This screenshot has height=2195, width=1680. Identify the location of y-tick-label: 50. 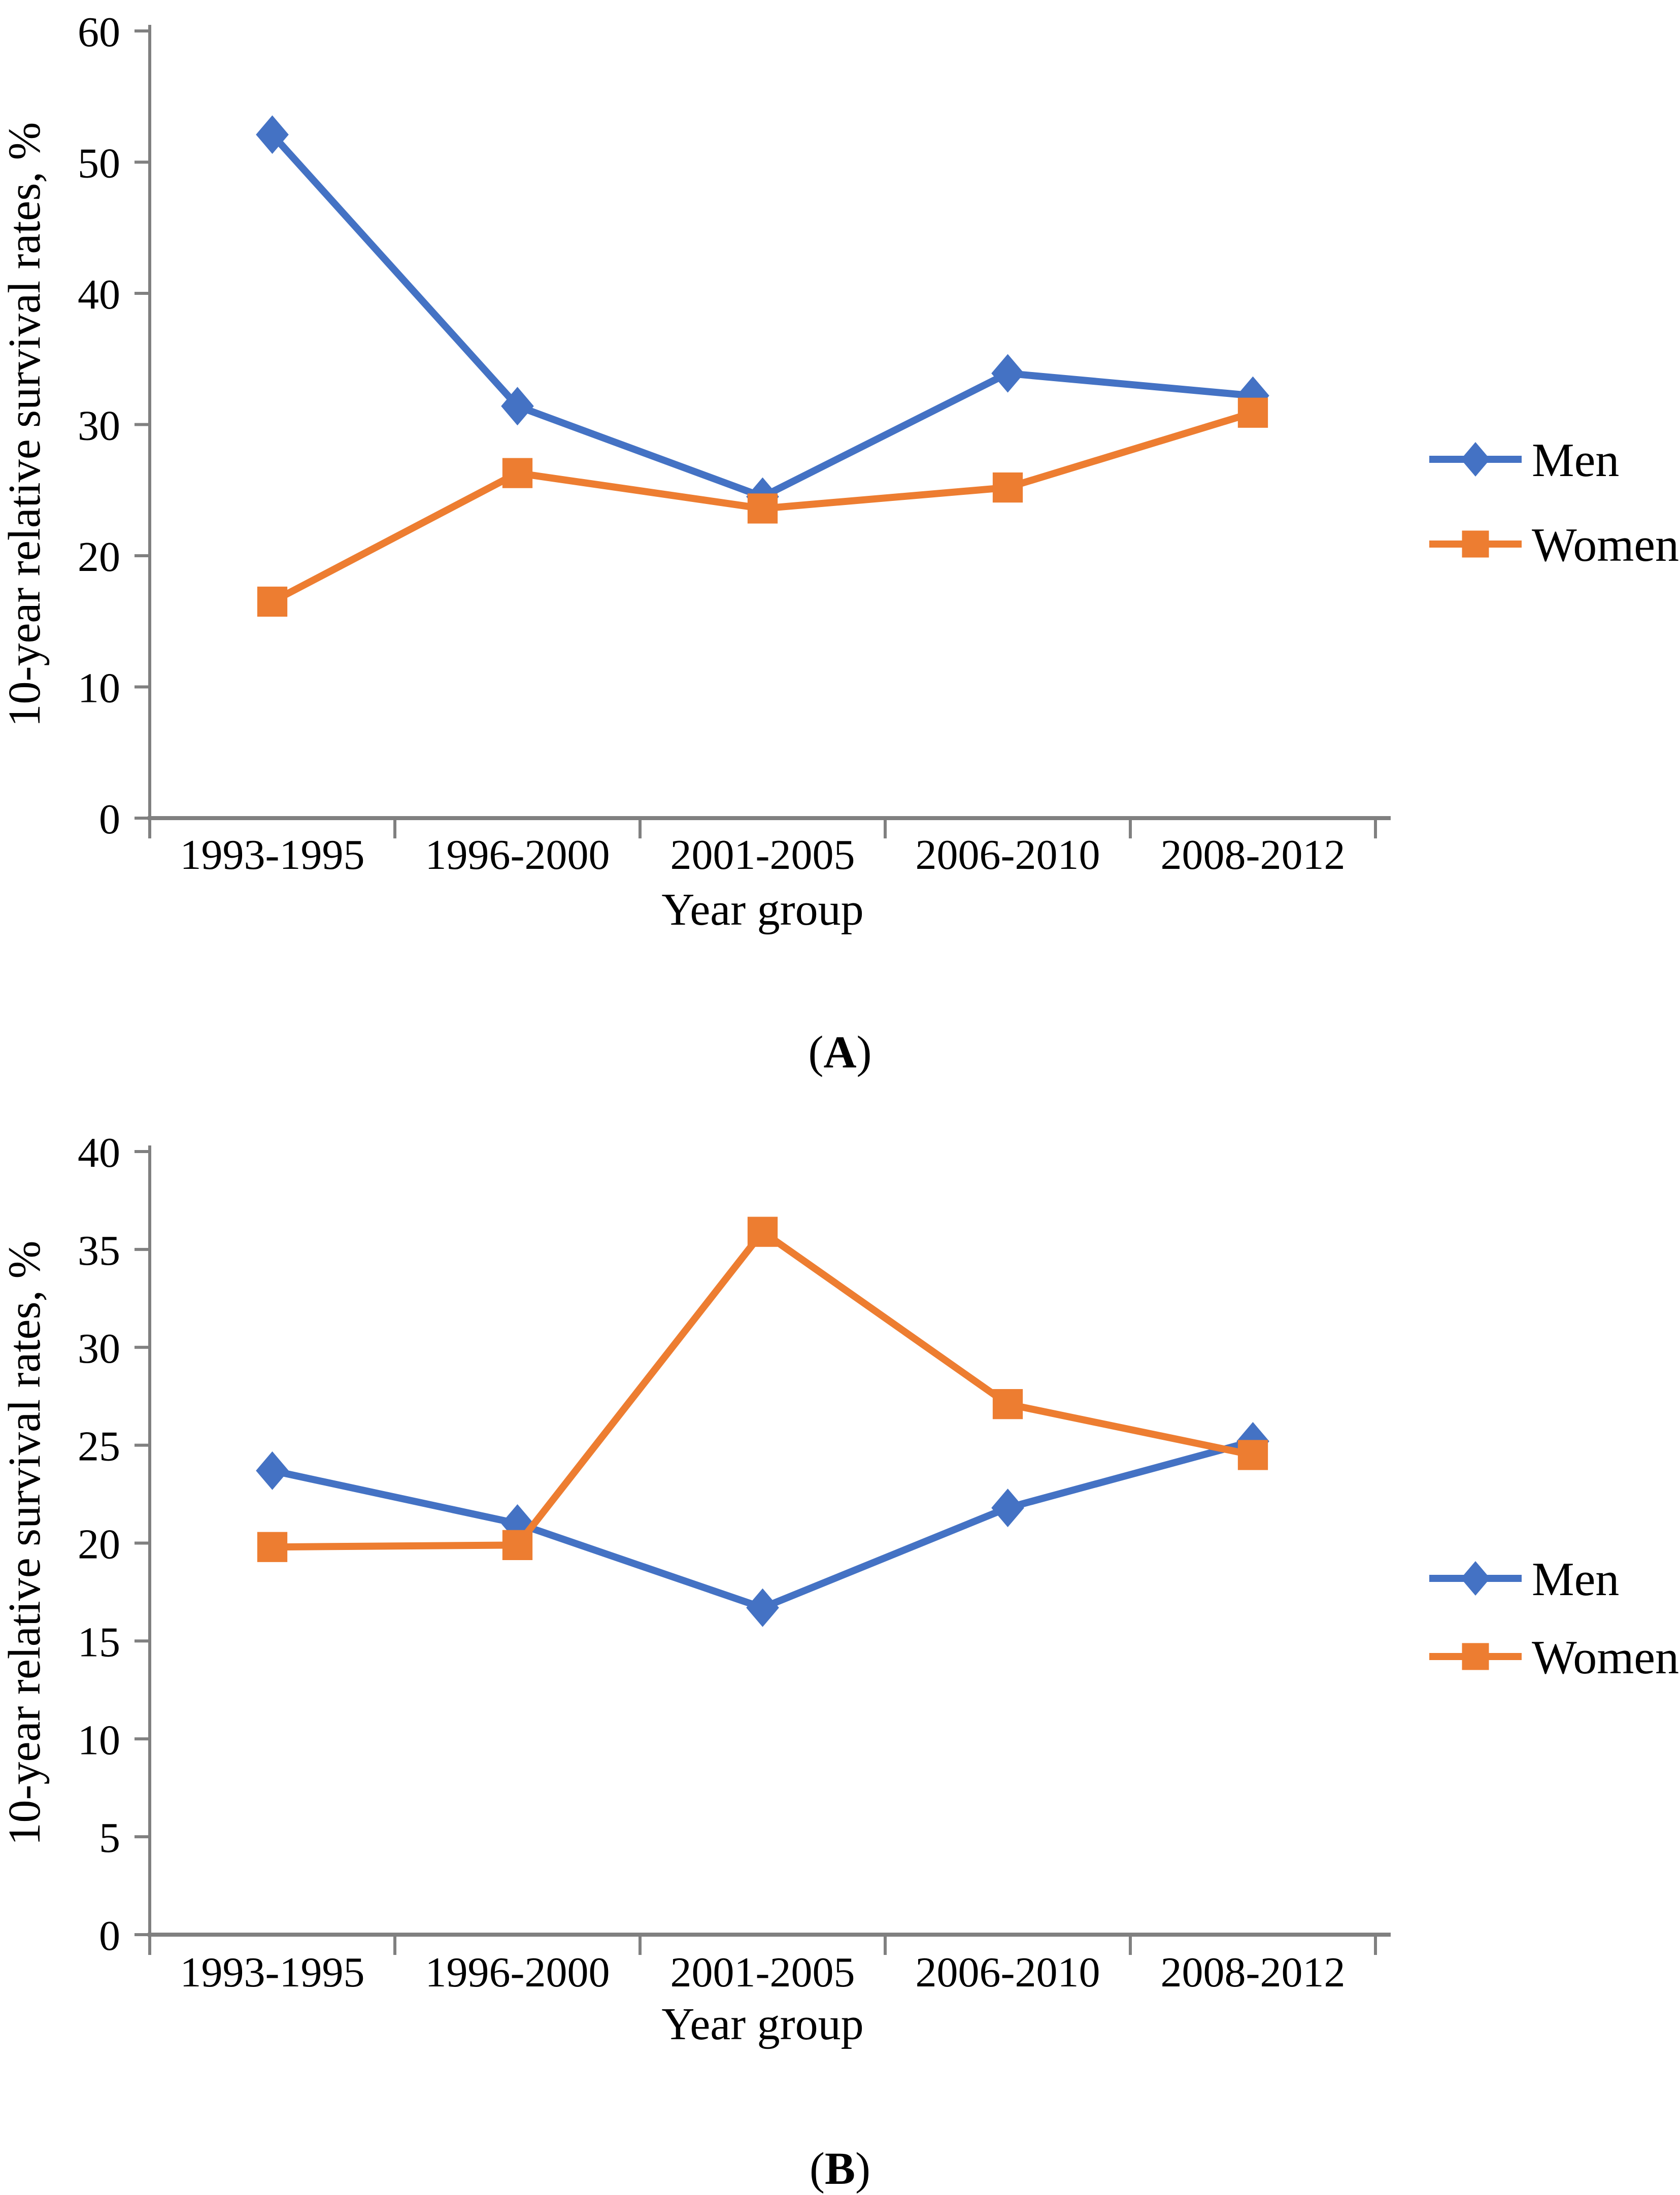
(99, 163).